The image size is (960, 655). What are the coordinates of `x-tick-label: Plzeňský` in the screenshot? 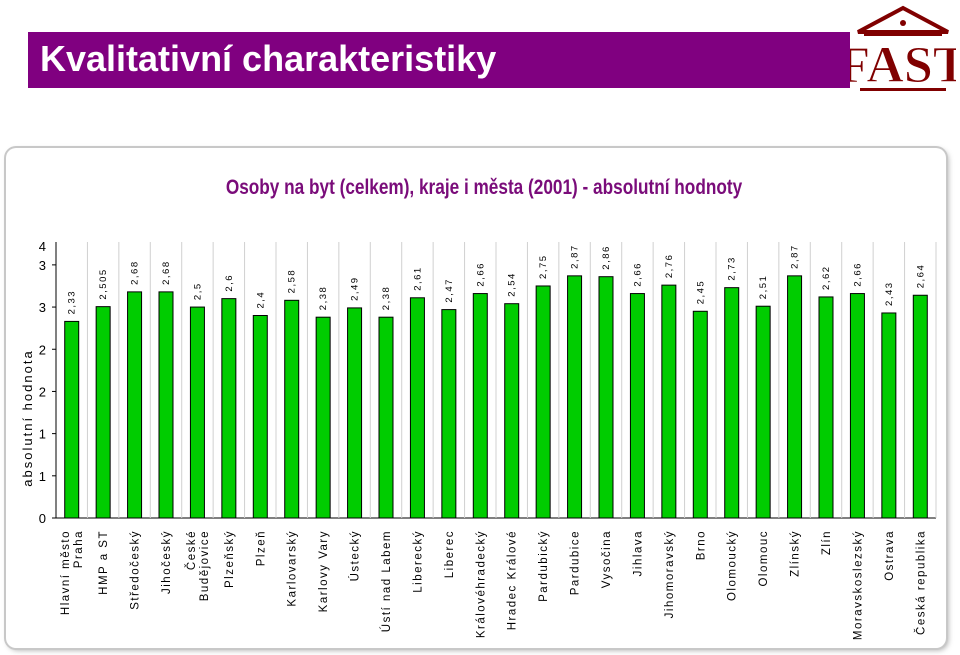 It's located at (230, 559).